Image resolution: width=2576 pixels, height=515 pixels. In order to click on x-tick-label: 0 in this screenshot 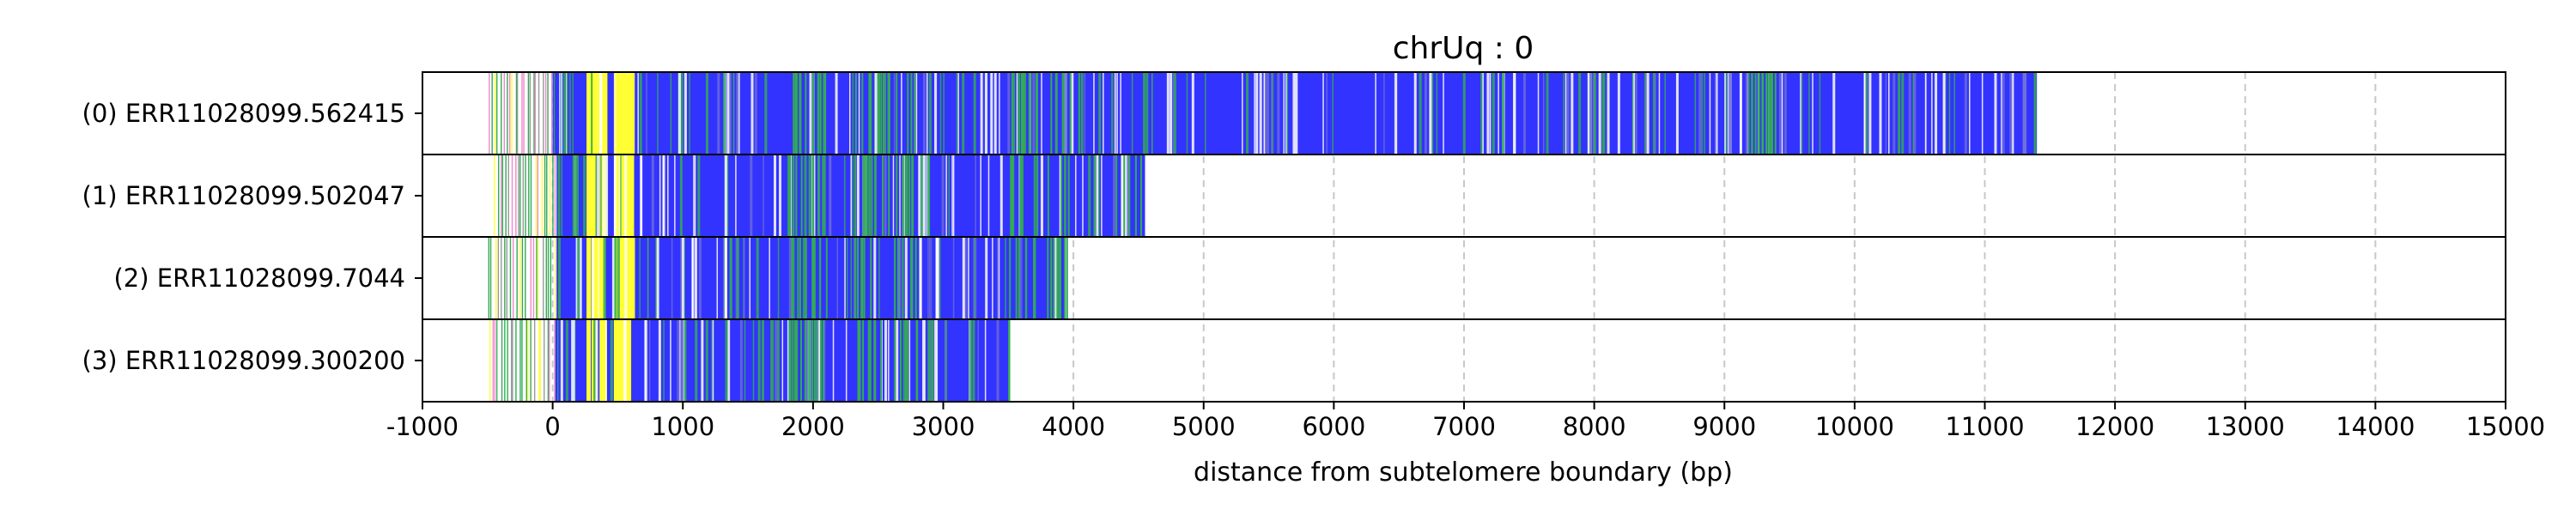, I will do `click(552, 426)`.